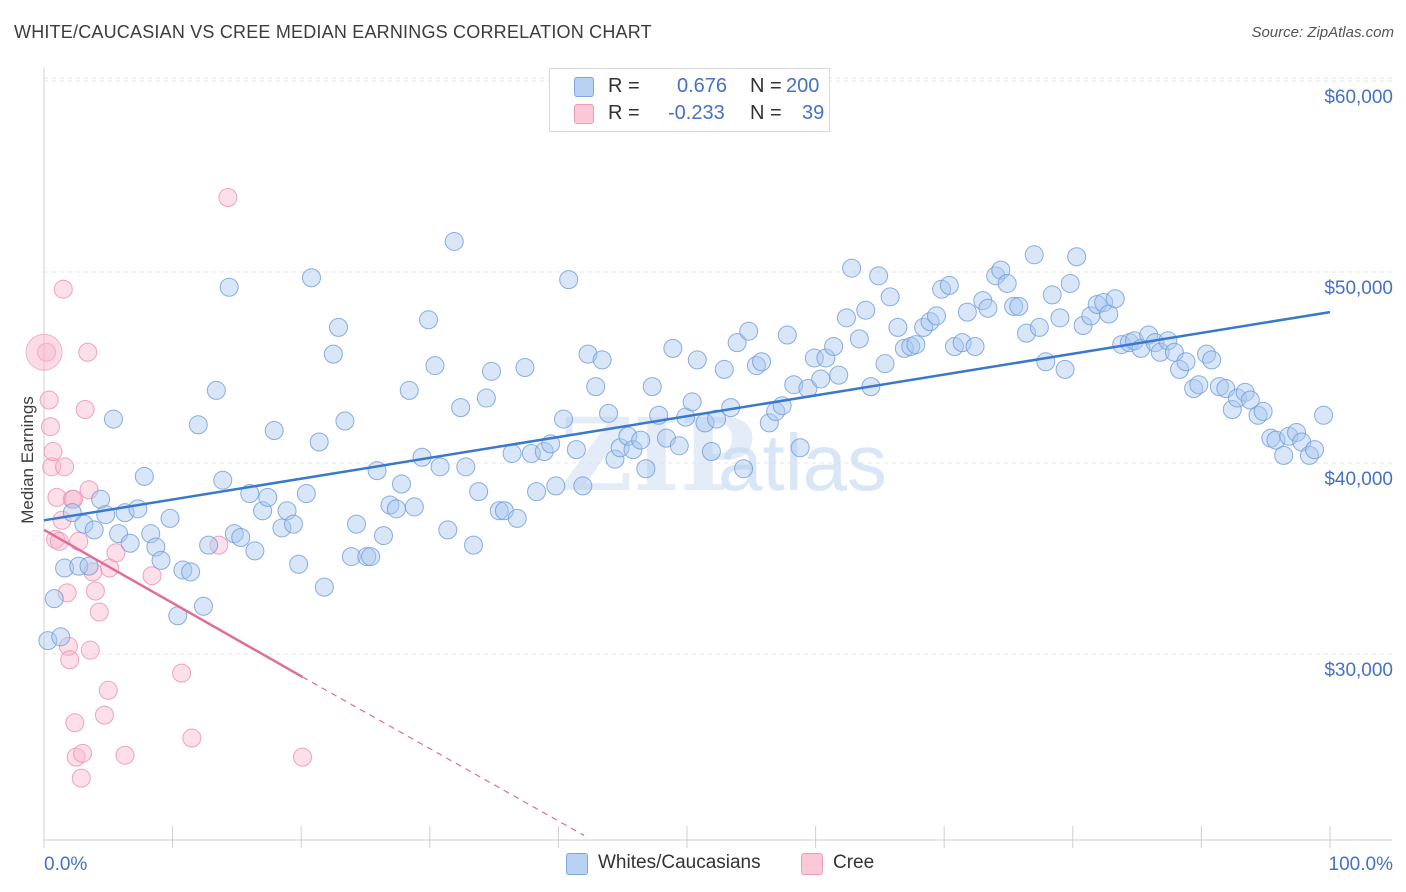  Describe the element at coordinates (723, 455) in the screenshot. I see `watermark: ZIP atlas` at that location.